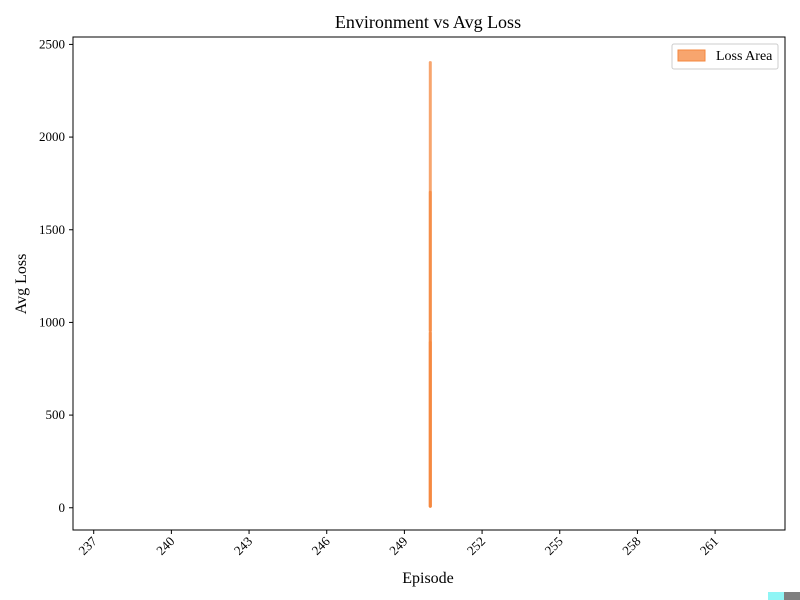 This screenshot has height=600, width=800. I want to click on legend-label: Loss Area, so click(744, 56).